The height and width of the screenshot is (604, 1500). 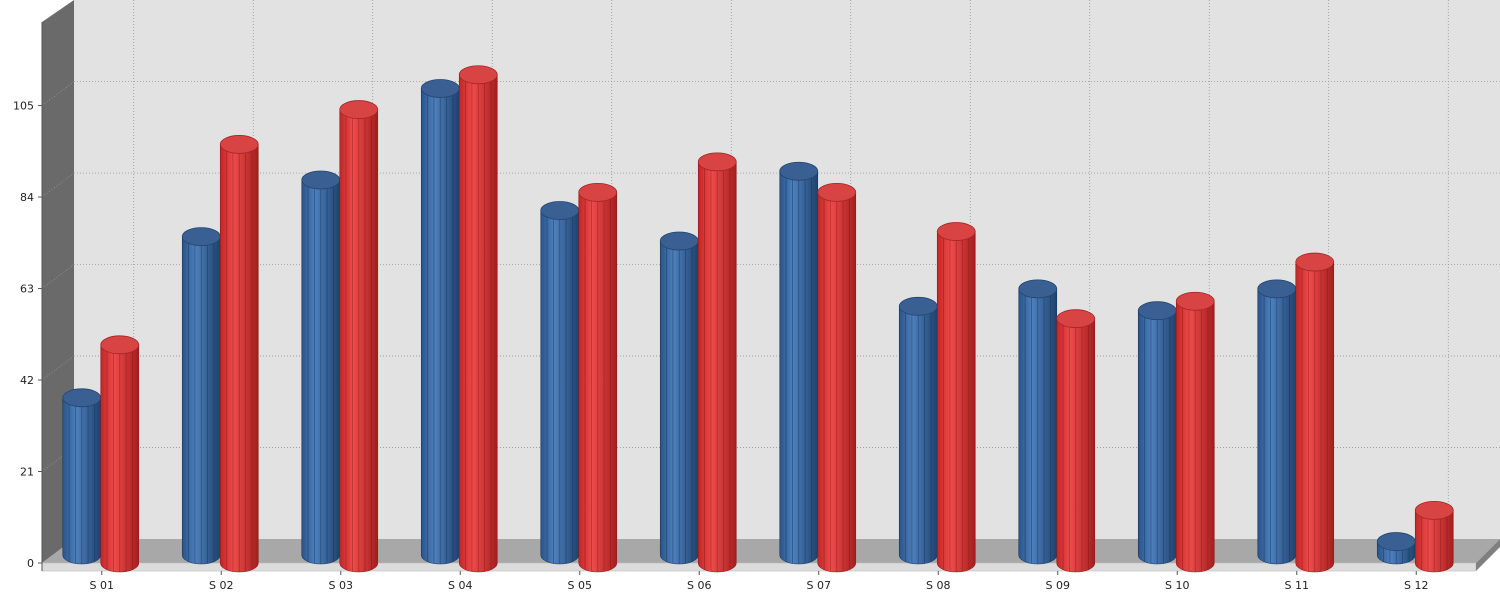 What do you see at coordinates (699, 585) in the screenshot?
I see `x-tick-label: S 06` at bounding box center [699, 585].